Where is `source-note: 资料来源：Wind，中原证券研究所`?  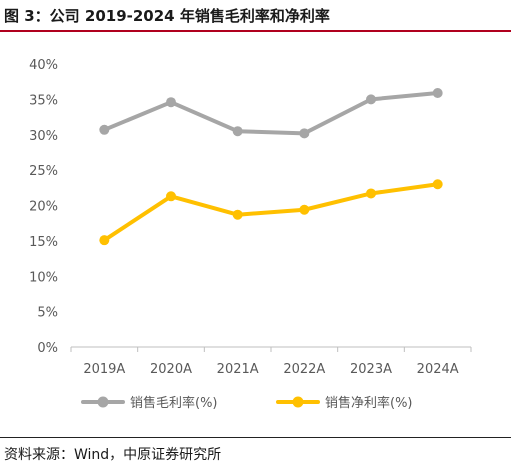 source-note: 资料来源：Wind，中原证券研究所 is located at coordinates (113, 455).